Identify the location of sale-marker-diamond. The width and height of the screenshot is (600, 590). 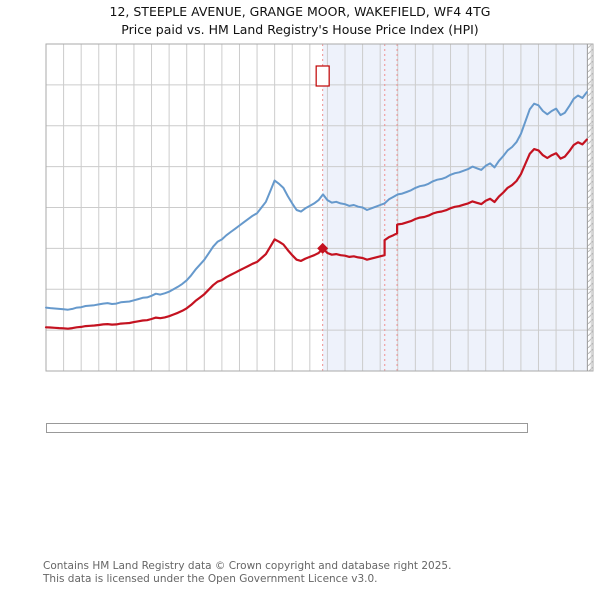
(323, 248).